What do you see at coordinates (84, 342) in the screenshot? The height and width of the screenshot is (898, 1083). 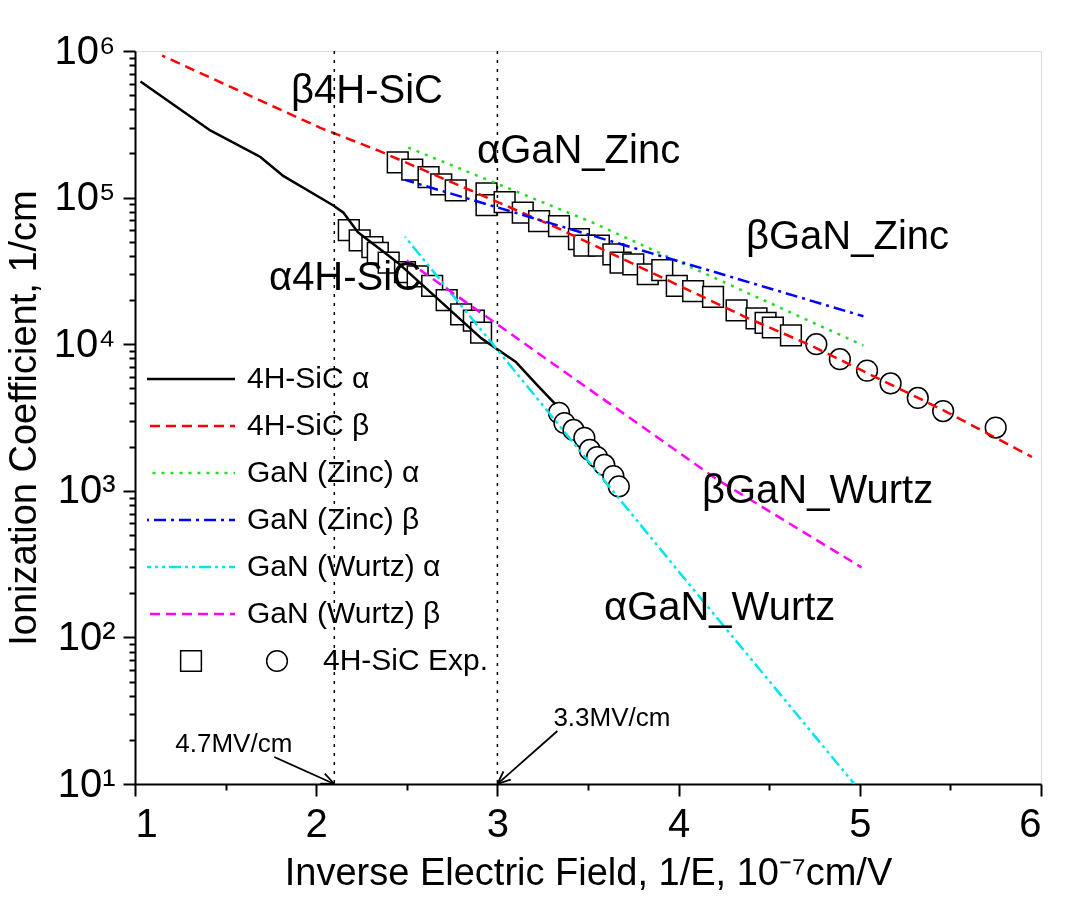 I see `y-tick-label: 10⁴` at bounding box center [84, 342].